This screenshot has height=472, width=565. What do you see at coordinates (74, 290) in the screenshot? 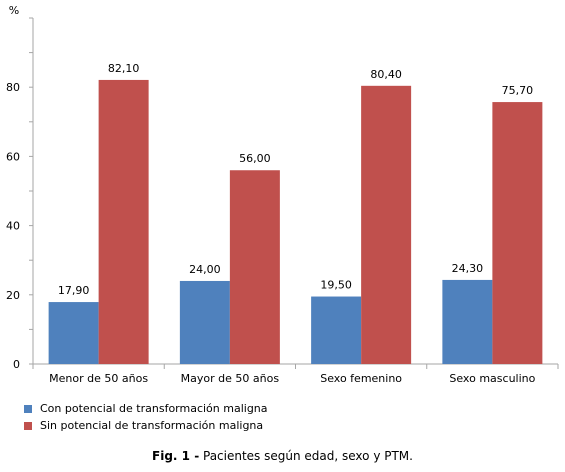
I see `data-label: 17,90` at bounding box center [74, 290].